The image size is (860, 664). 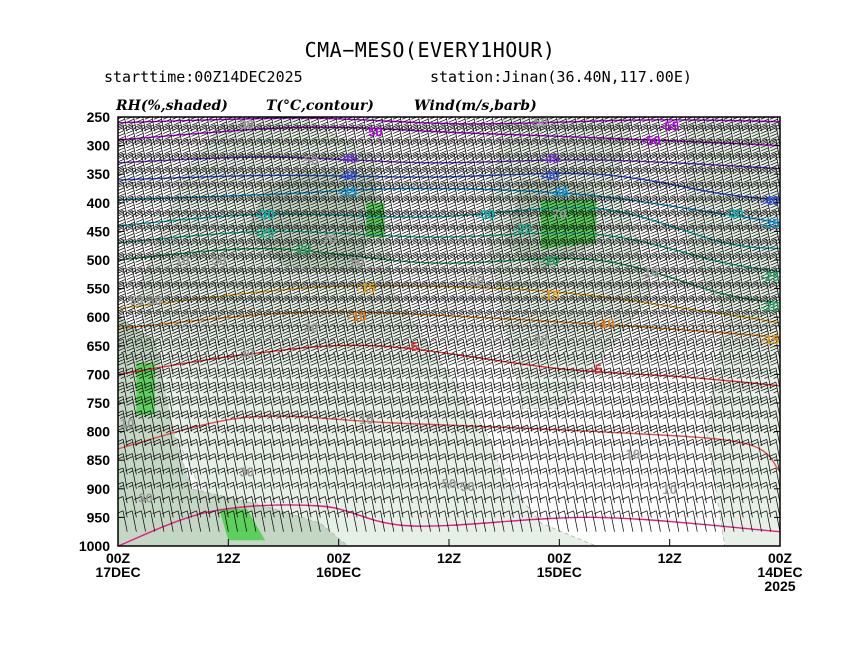 I want to click on y-tick-label: 600, so click(x=99, y=317).